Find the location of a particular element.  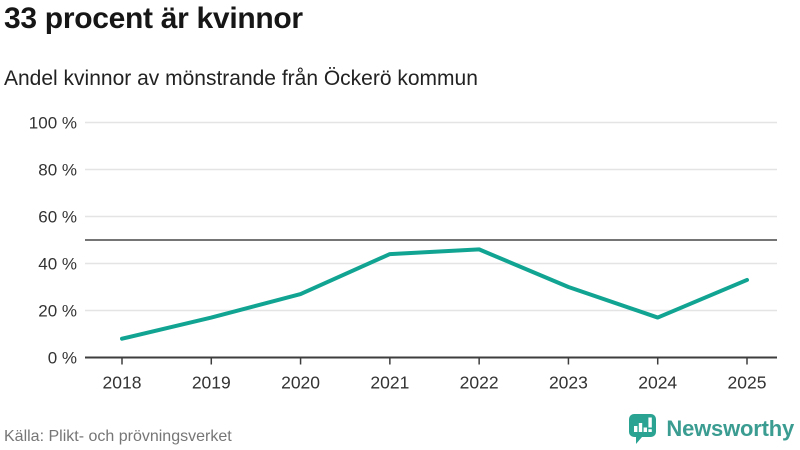

x-tick-label: 2018 is located at coordinates (122, 383).